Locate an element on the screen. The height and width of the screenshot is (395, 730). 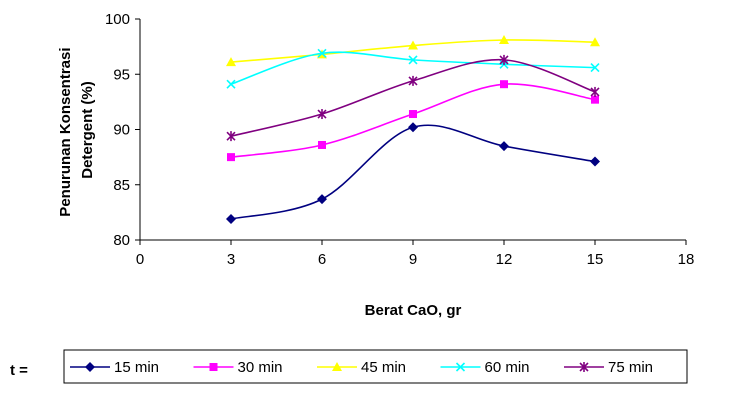
legend-label: 45 min is located at coordinates (383, 367).